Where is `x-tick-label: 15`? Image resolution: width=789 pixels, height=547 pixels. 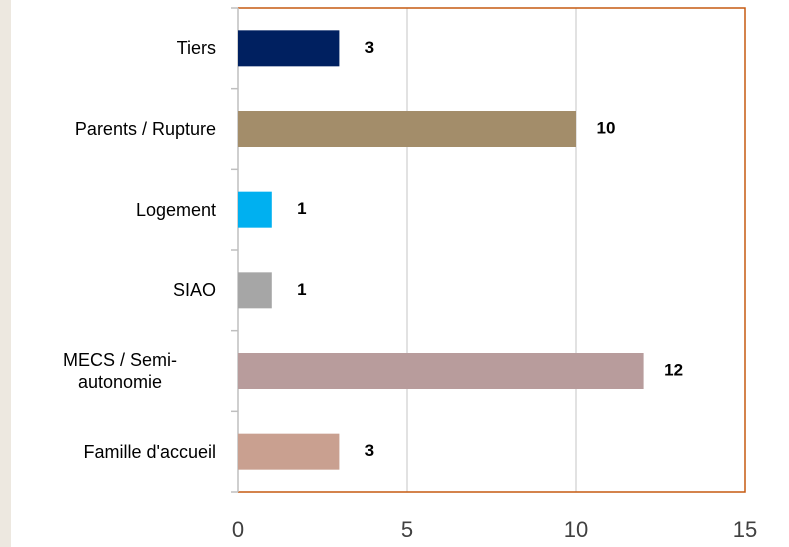 x-tick-label: 15 is located at coordinates (745, 529).